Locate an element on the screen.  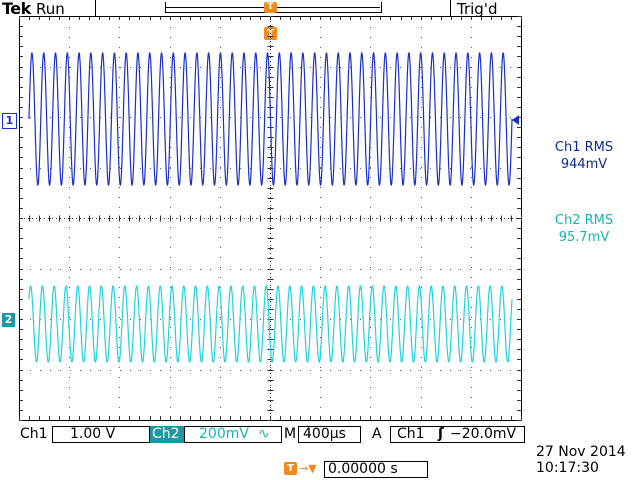
trigger-record-marker: T is located at coordinates (270, 7).